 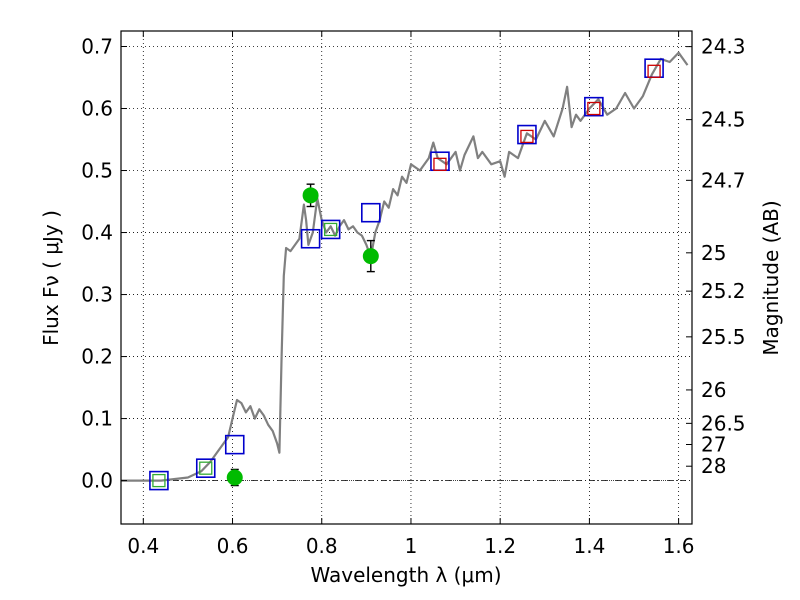 I want to click on x-axis-title: Wavelength λ (μm), so click(x=405, y=575).